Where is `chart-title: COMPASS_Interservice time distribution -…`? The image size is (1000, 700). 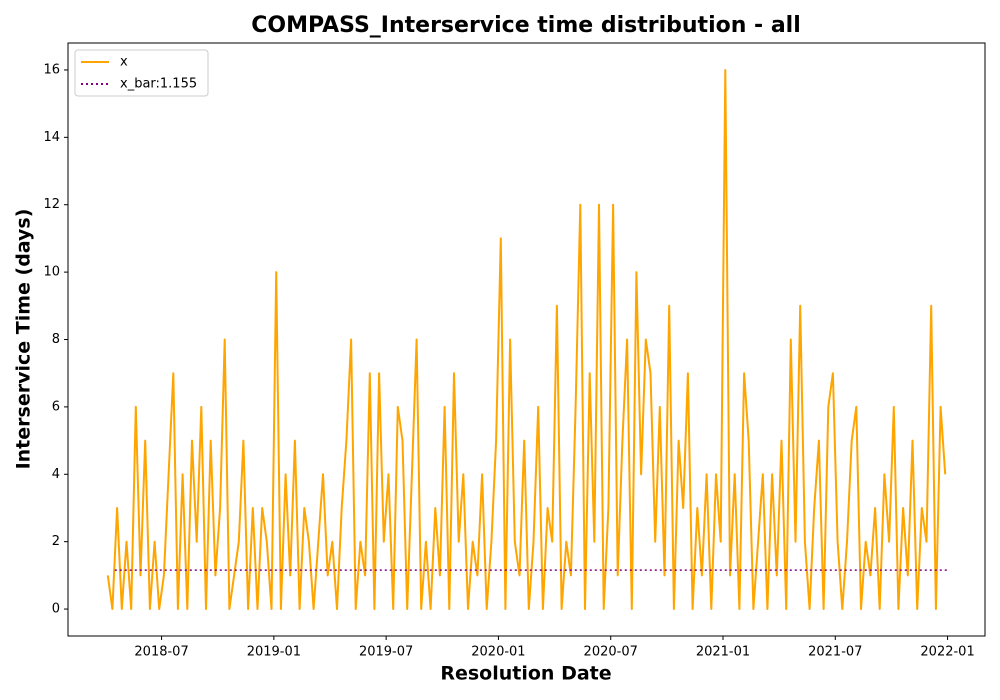
chart-title: COMPASS_Interservice time distribution -… is located at coordinates (526, 25).